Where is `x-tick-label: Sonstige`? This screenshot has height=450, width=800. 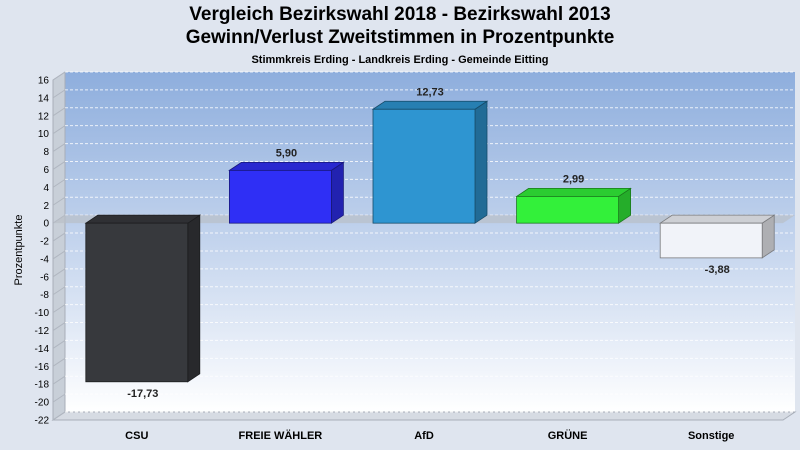 x-tick-label: Sonstige is located at coordinates (711, 436).